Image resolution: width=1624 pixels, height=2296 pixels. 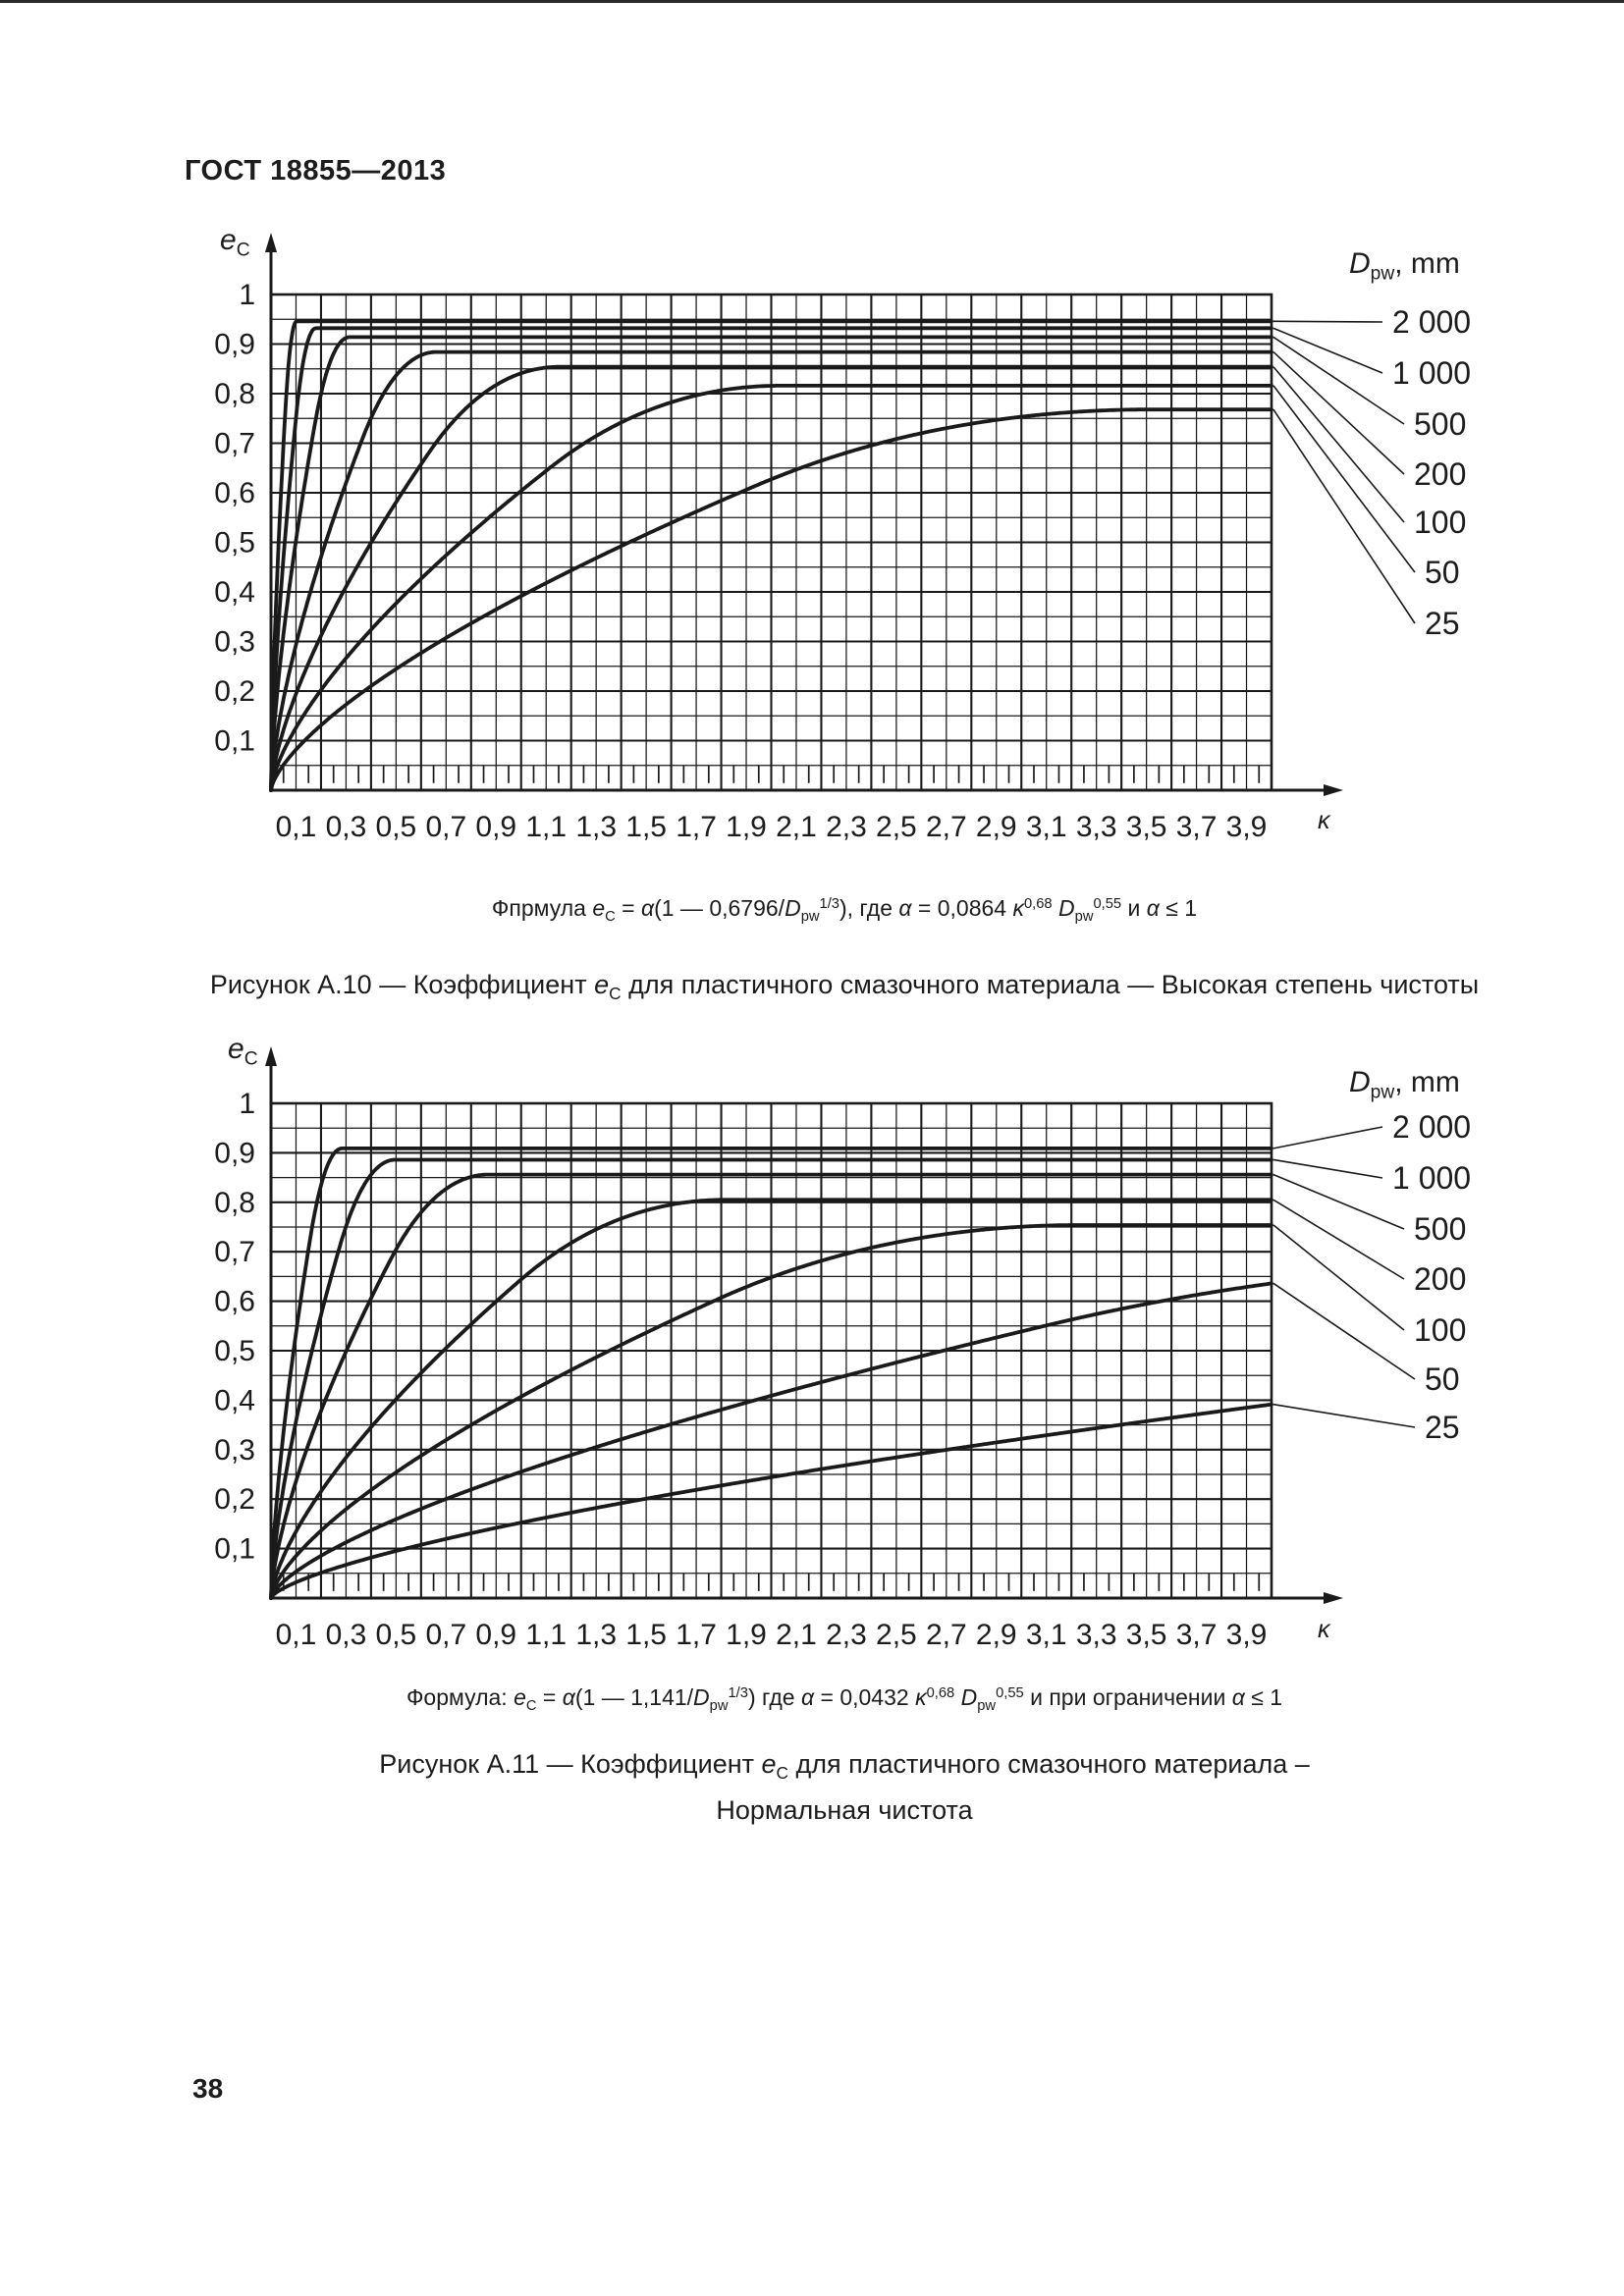 I want to click on text-segment: и, so click(x=1134, y=908).